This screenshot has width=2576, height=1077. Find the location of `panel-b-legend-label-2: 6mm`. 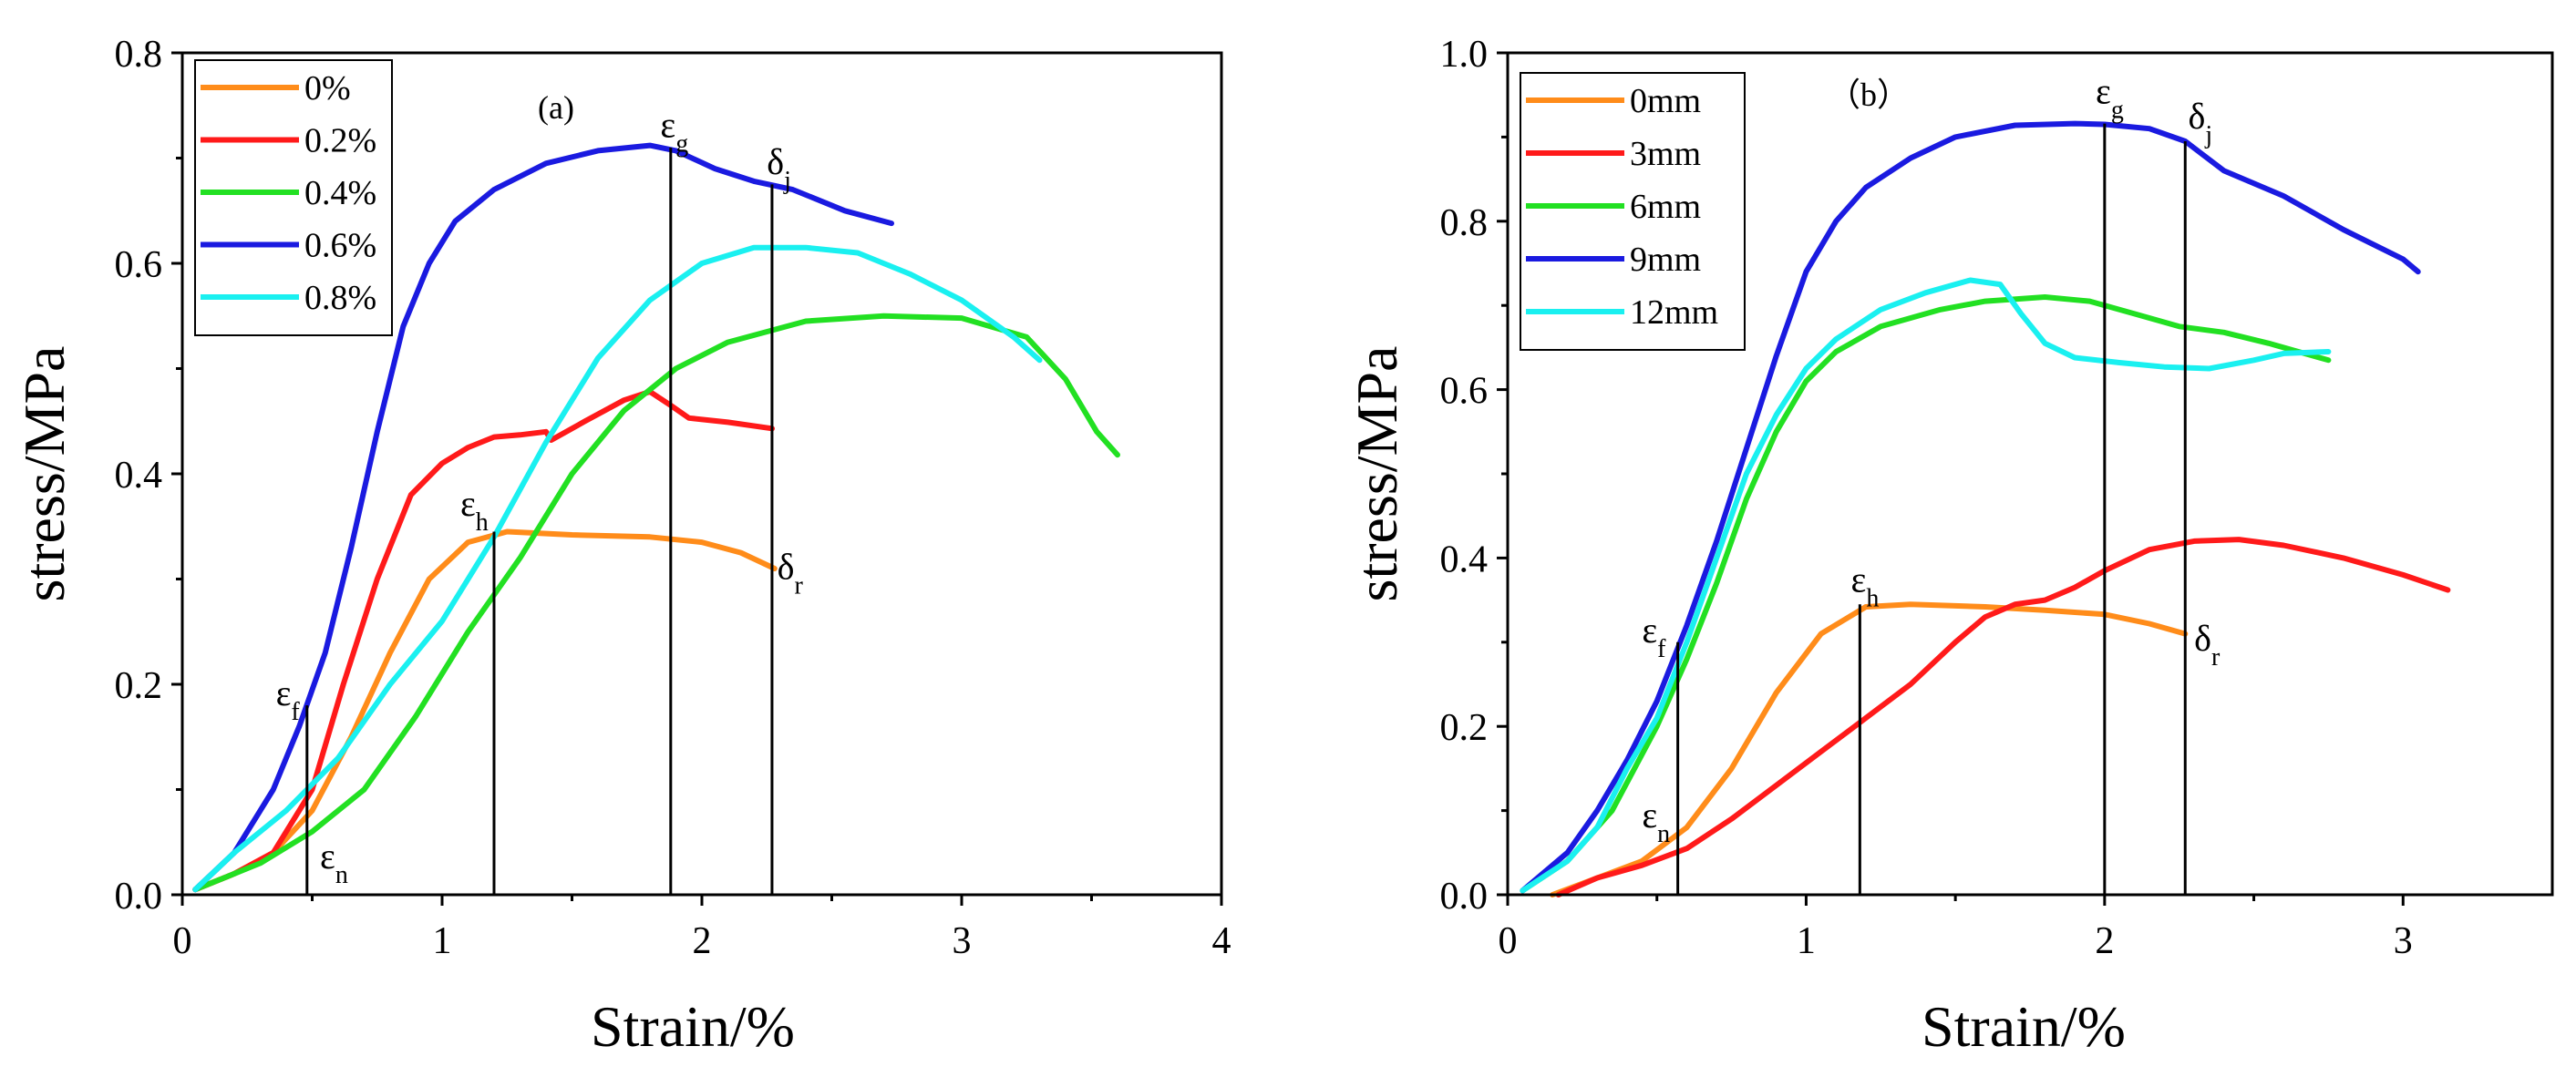

panel-b-legend-label-2: 6mm is located at coordinates (1665, 207).